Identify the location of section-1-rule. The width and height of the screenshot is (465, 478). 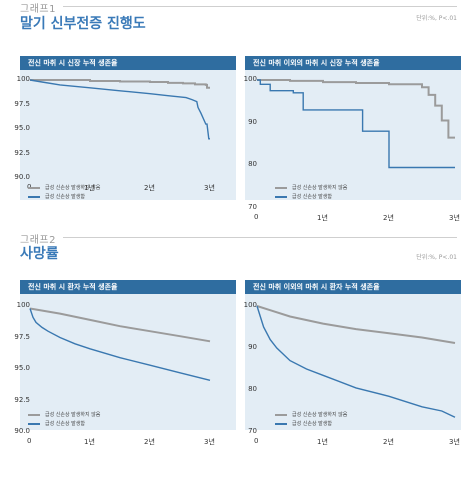
(260, 6).